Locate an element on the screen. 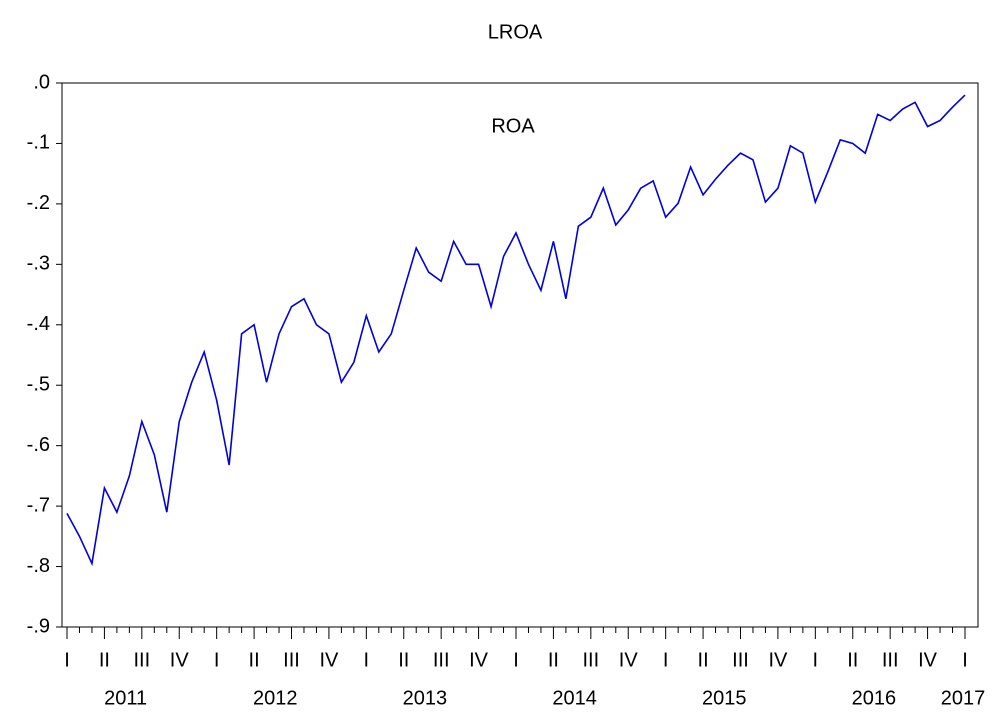  y-tick-label: -.4 is located at coordinates (38, 324).